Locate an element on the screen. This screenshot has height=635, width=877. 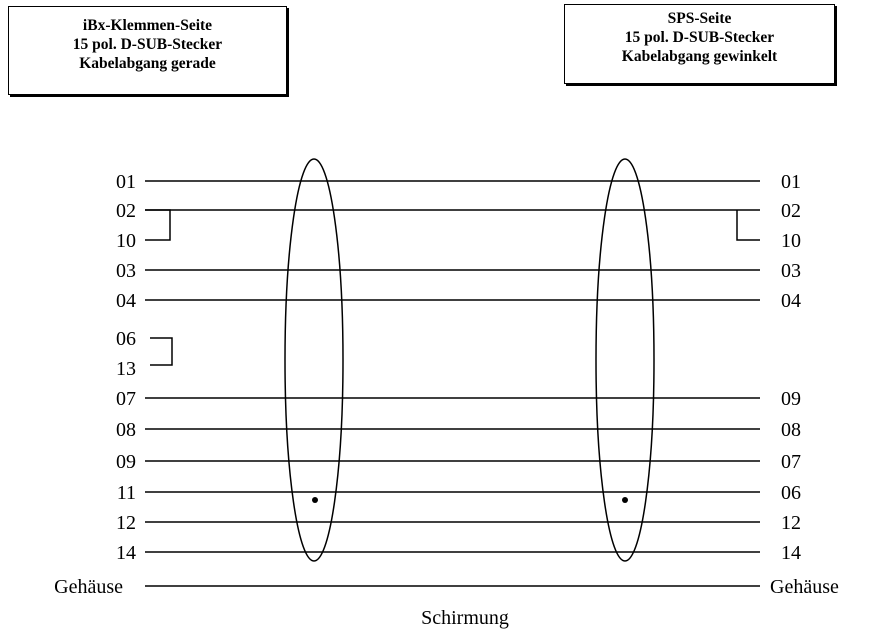
right-pin-label: 08 is located at coordinates (791, 430).